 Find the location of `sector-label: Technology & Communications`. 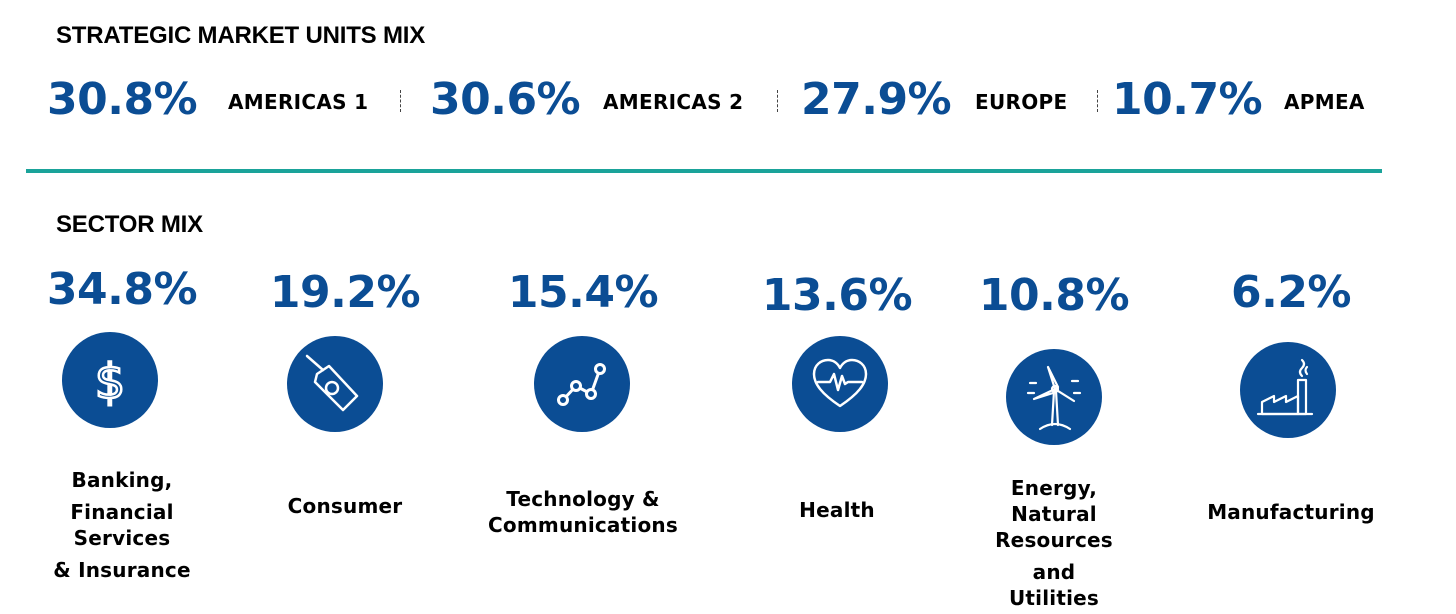

sector-label: Technology & Communications is located at coordinates (583, 512).